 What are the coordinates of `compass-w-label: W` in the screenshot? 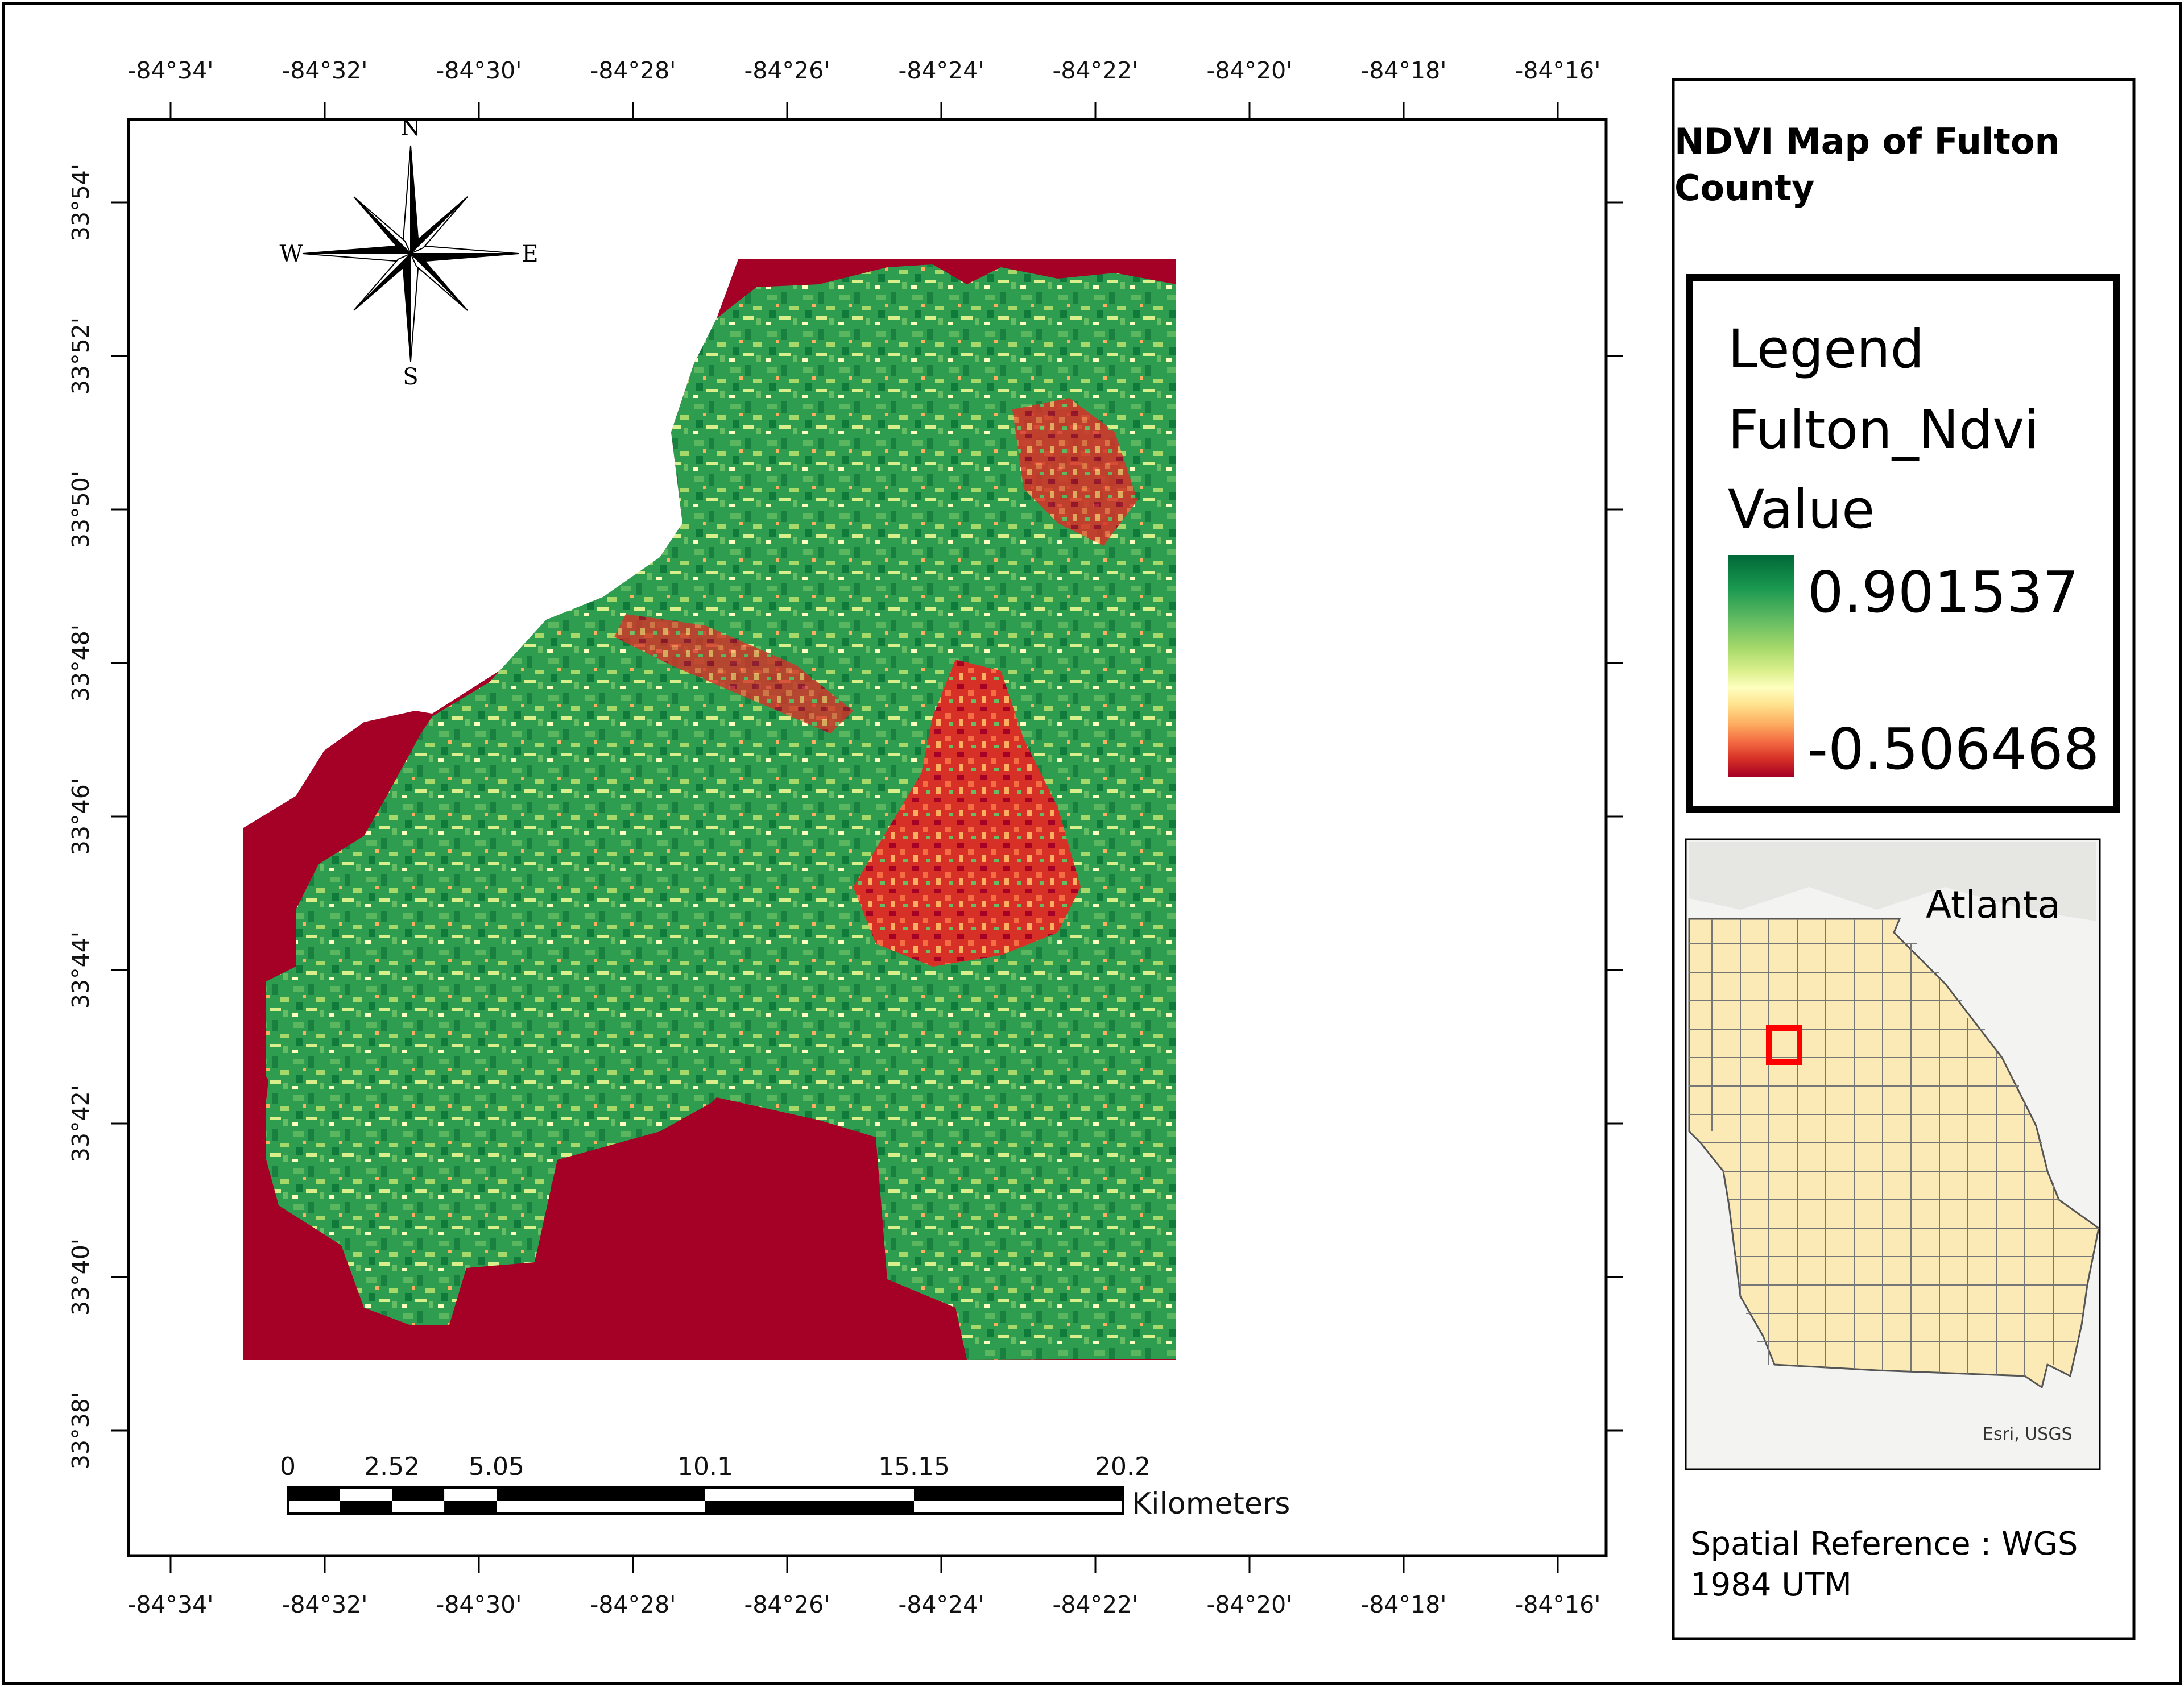 It's located at (291, 254).